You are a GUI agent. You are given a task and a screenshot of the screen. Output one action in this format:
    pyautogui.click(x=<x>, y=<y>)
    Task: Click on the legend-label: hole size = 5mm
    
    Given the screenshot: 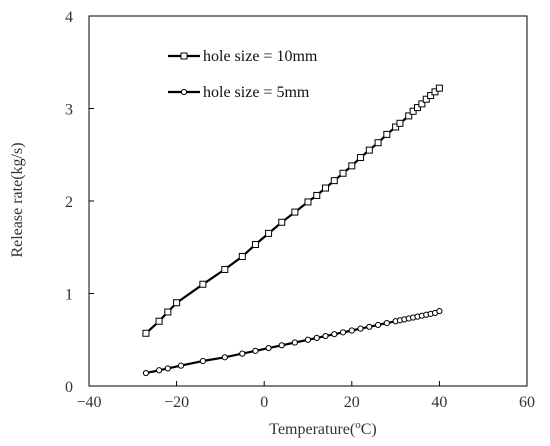 What is the action you would take?
    pyautogui.click(x=256, y=92)
    